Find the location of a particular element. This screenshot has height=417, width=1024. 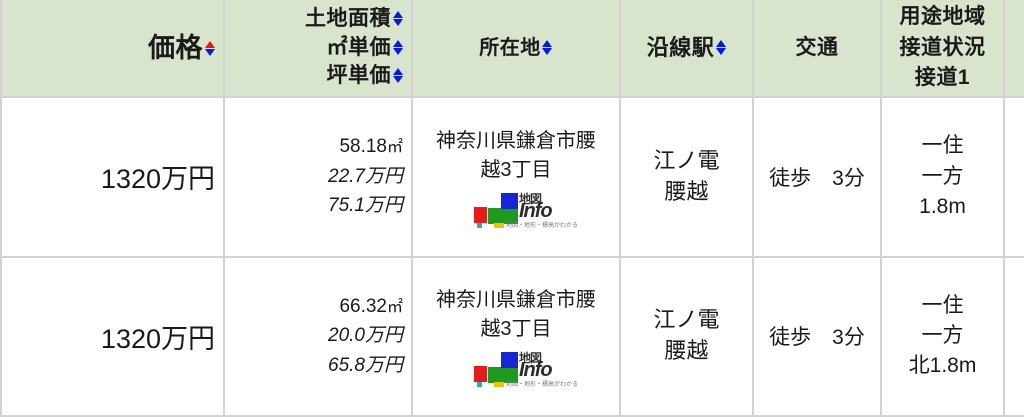

header-price-line-1: 価格 is located at coordinates (112, 48).